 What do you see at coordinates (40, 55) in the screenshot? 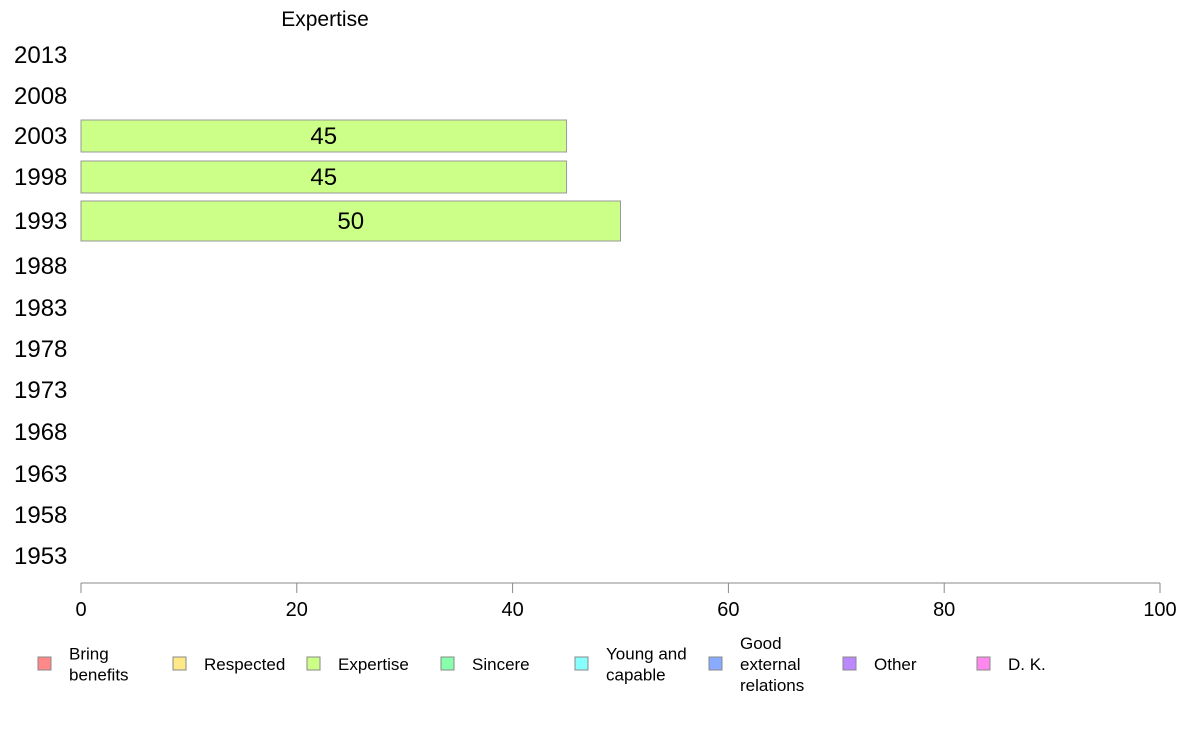
I see `y-tick-label: 2013` at bounding box center [40, 55].